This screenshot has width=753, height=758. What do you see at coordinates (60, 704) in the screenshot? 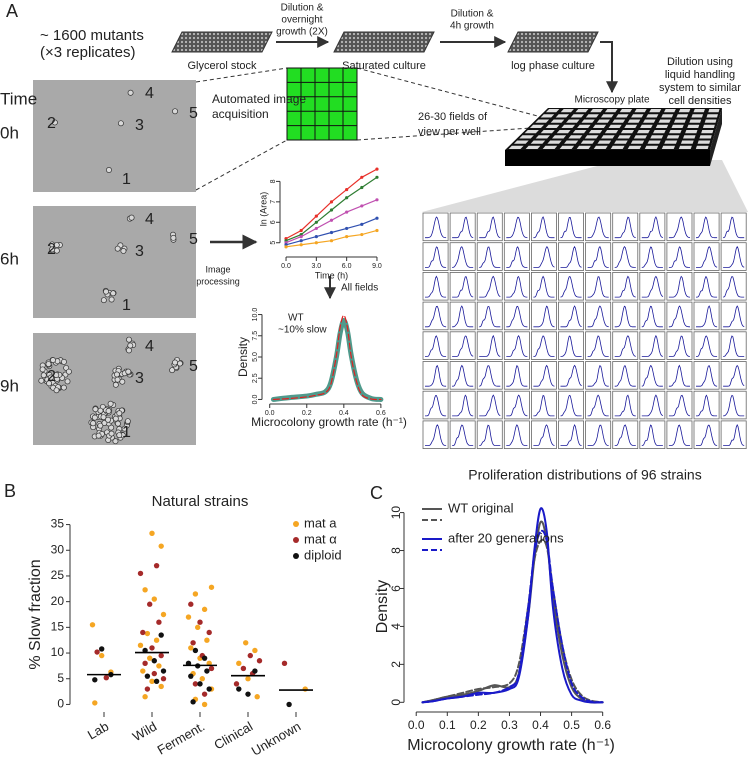
I see `y-tick-label: 0` at bounding box center [60, 704].